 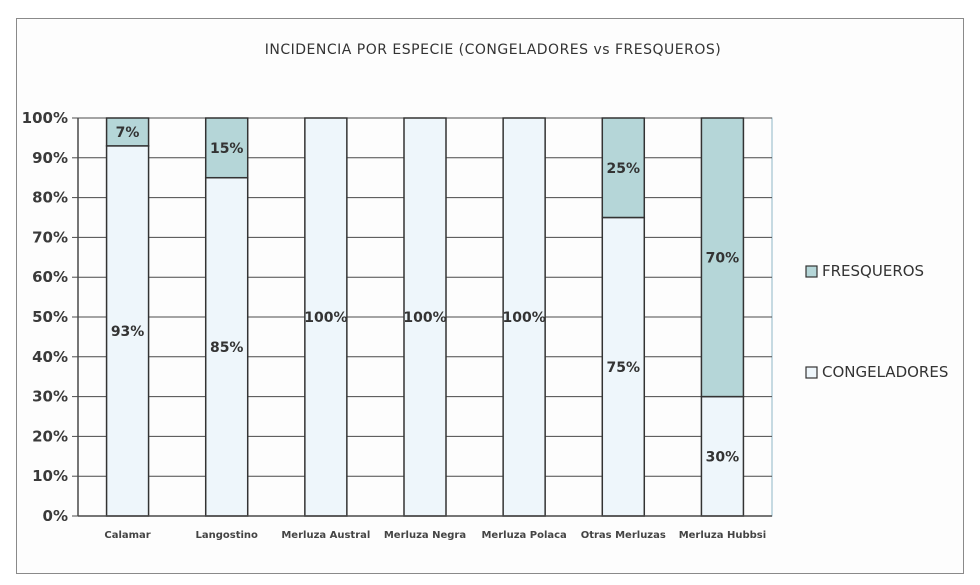 I want to click on x-tick-label: Calamar, so click(x=127, y=535).